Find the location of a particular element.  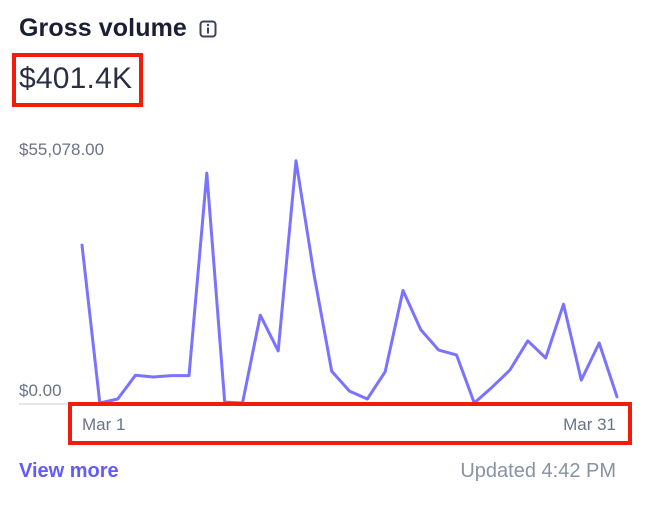

widget-header: Gross volume is located at coordinates (118, 28).